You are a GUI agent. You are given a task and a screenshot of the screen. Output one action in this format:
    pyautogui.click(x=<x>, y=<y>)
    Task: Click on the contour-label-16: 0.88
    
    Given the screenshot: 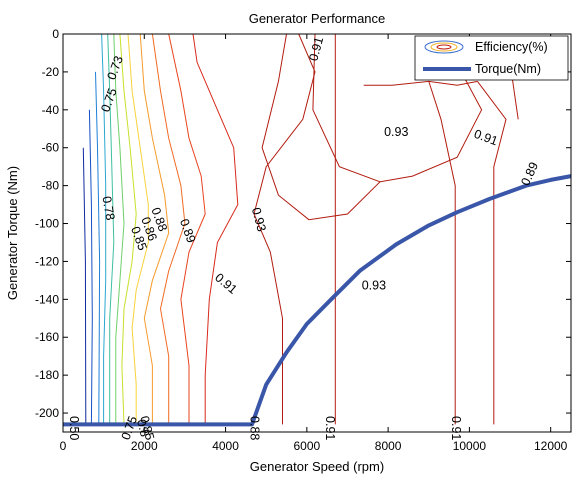 What is the action you would take?
    pyautogui.click(x=255, y=428)
    